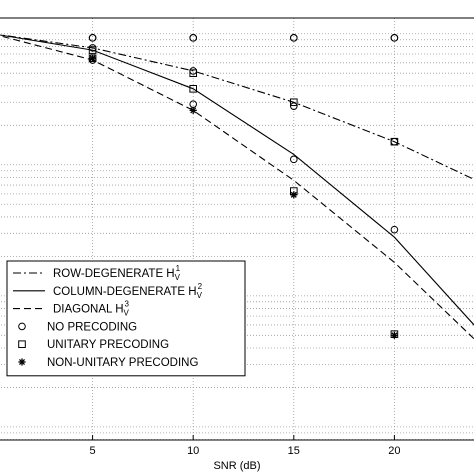  I want to click on legend-item: ROW-DEGENERATE H 1V, so click(97, 273).